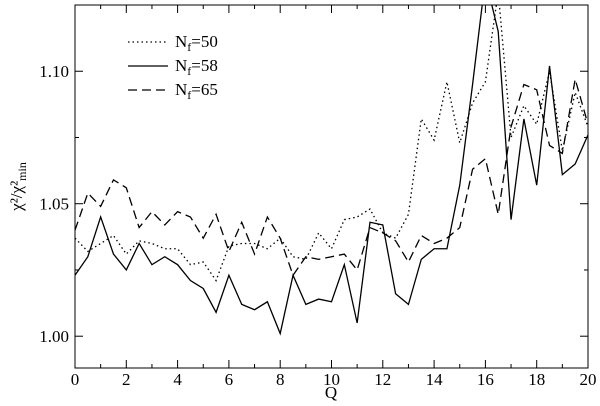 This screenshot has height=406, width=600. What do you see at coordinates (54, 71) in the screenshot?
I see `y-tick-label: 1.10` at bounding box center [54, 71].